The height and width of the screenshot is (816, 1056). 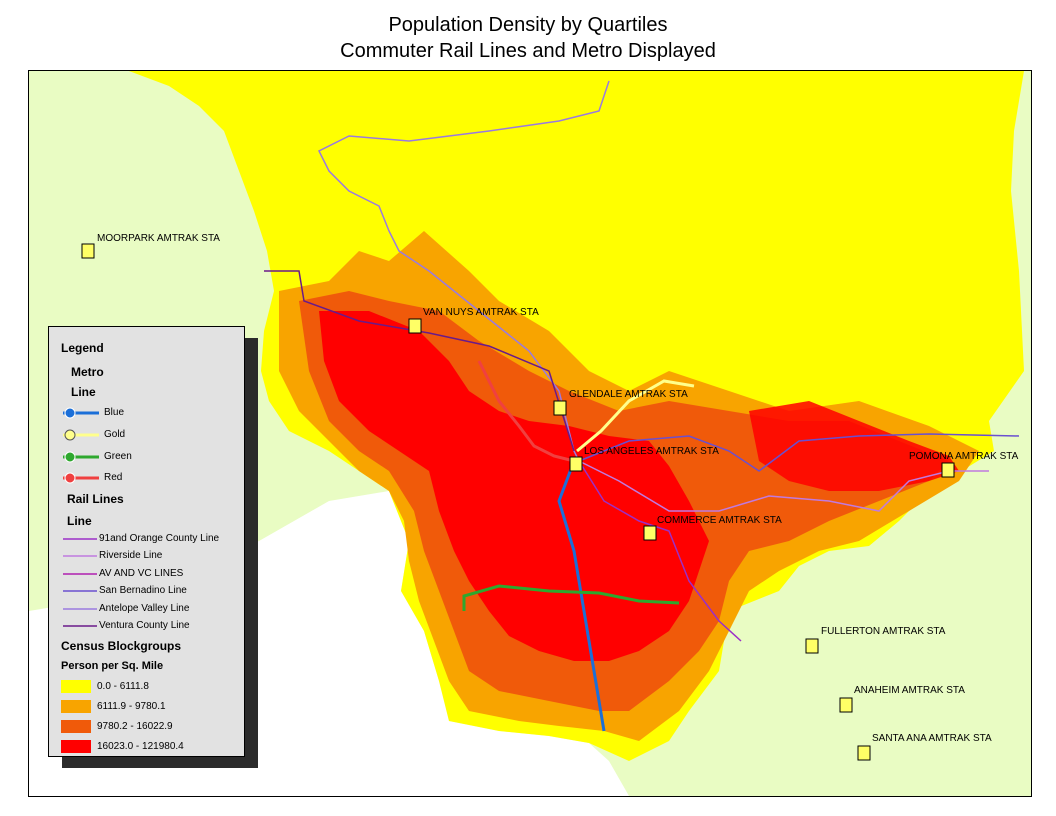 I want to click on san-bernadino-line, so click(x=799, y=452).